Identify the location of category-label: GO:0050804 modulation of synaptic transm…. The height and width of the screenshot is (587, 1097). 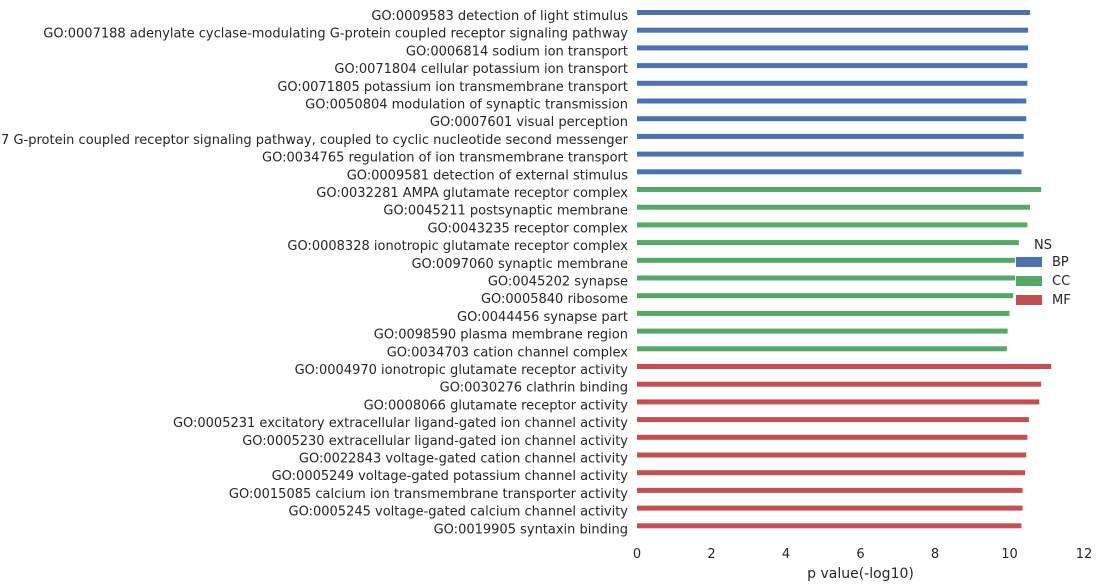
(466, 105).